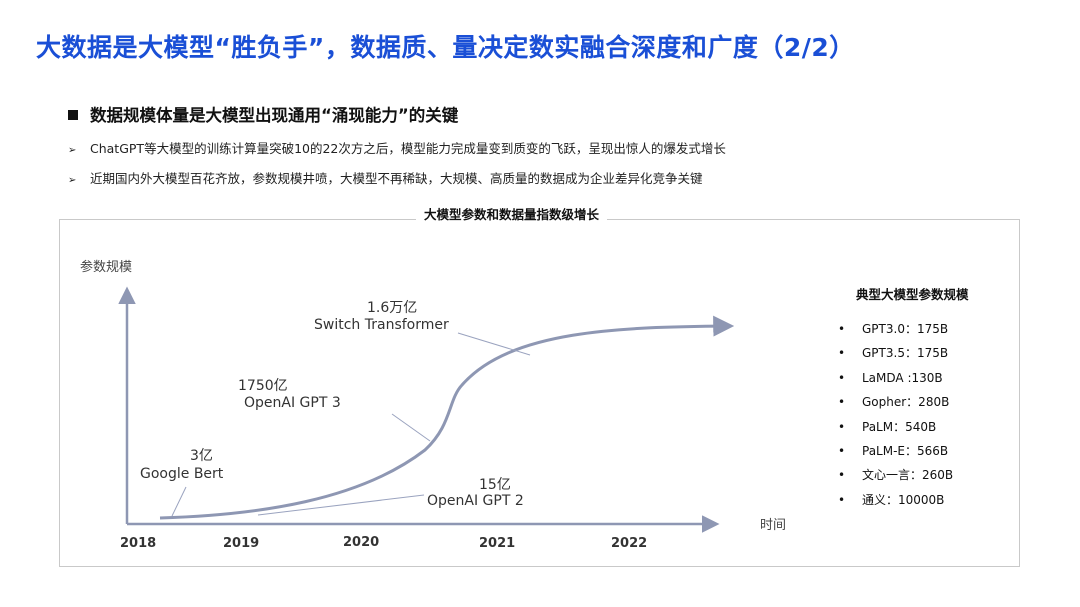 This screenshot has height=607, width=1080. Describe the element at coordinates (241, 543) in the screenshot. I see `x-tick-label: 2019` at that location.